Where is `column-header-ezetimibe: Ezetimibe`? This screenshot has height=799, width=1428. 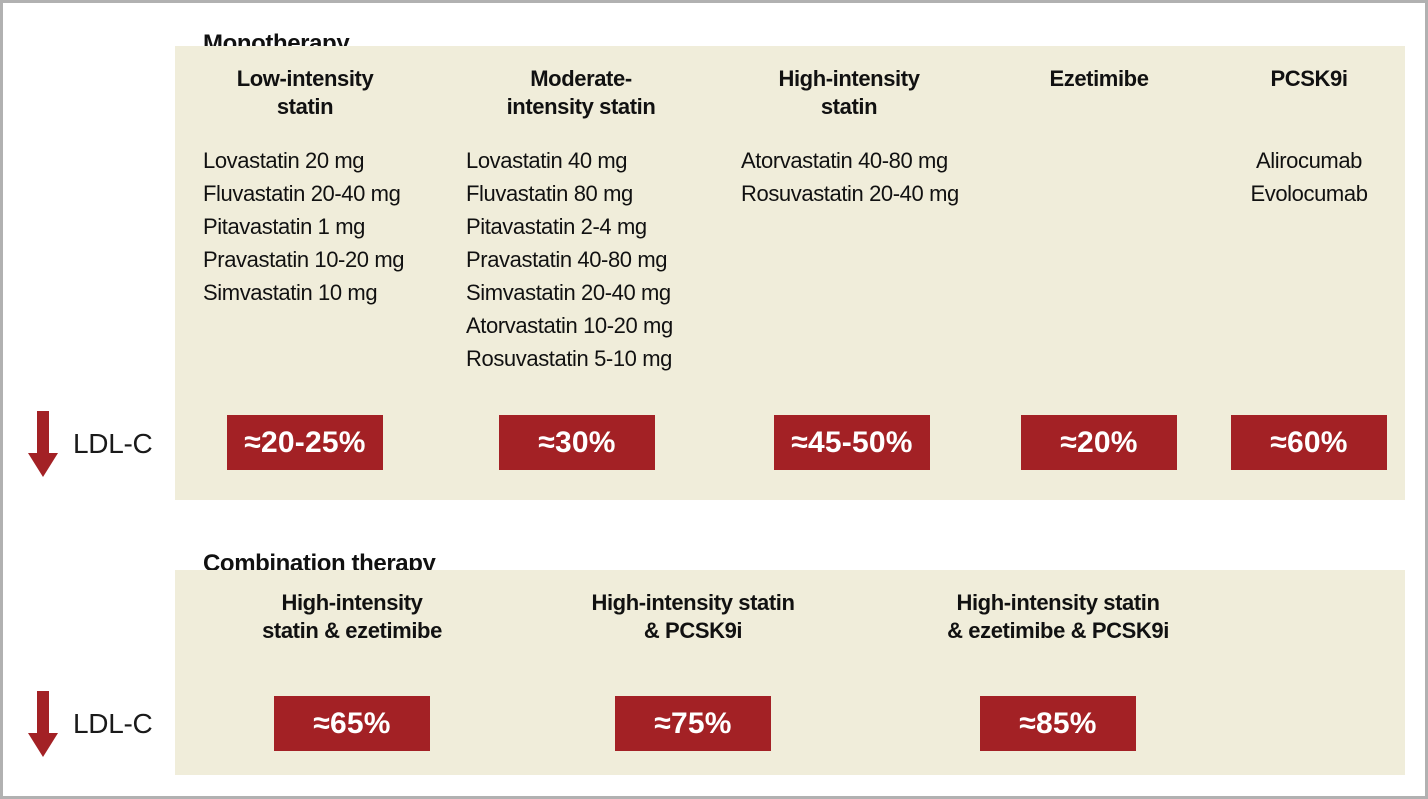 column-header-ezetimibe: Ezetimibe is located at coordinates (1099, 79).